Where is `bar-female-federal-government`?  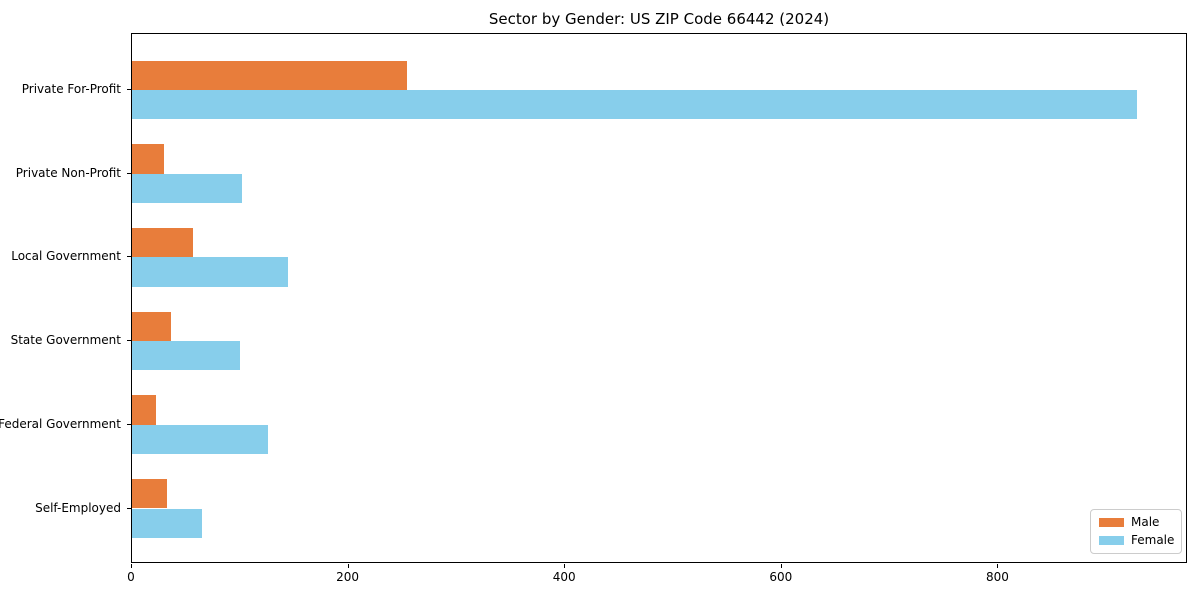
bar-female-federal-government is located at coordinates (200, 439).